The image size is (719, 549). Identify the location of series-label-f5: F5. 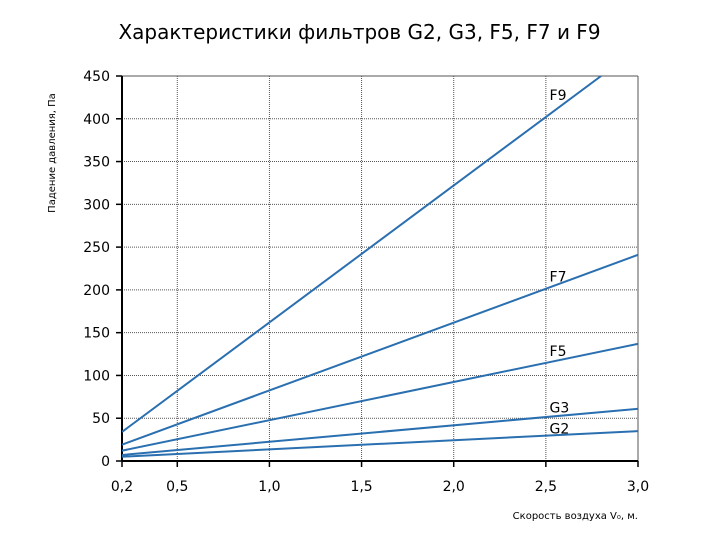
(558, 352).